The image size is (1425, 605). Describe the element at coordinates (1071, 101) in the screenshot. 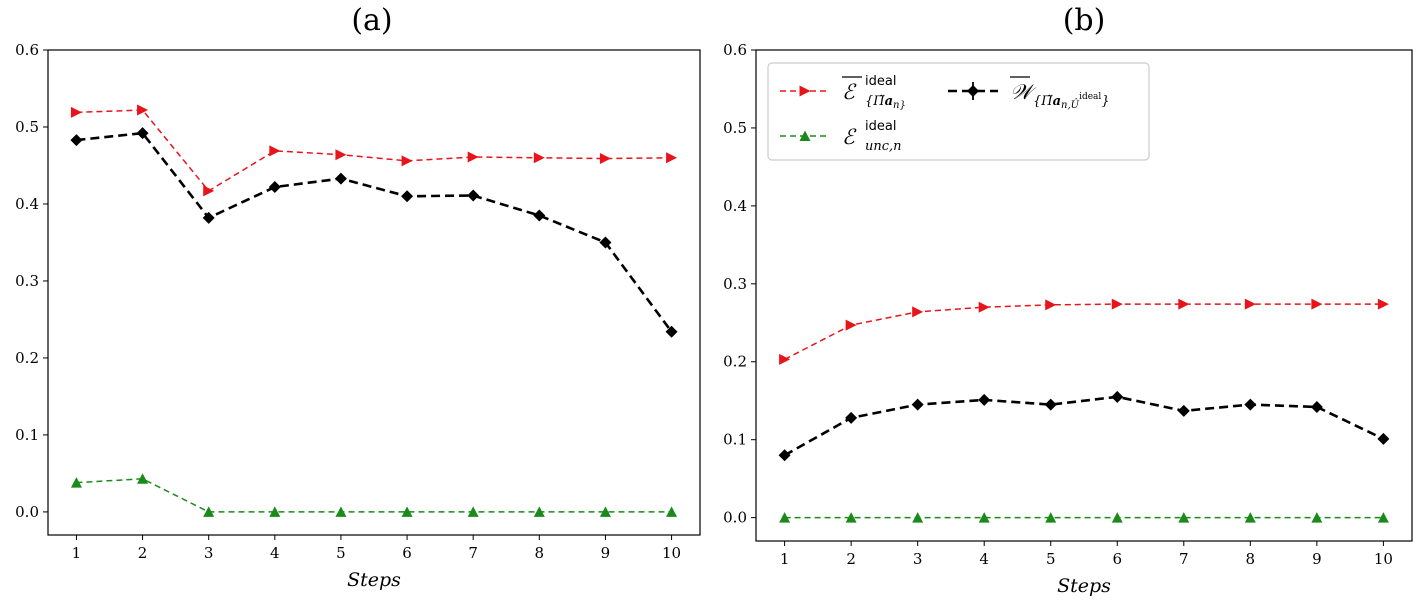

I see `legend-subscript: {Π̃an,Ûideal}` at that location.